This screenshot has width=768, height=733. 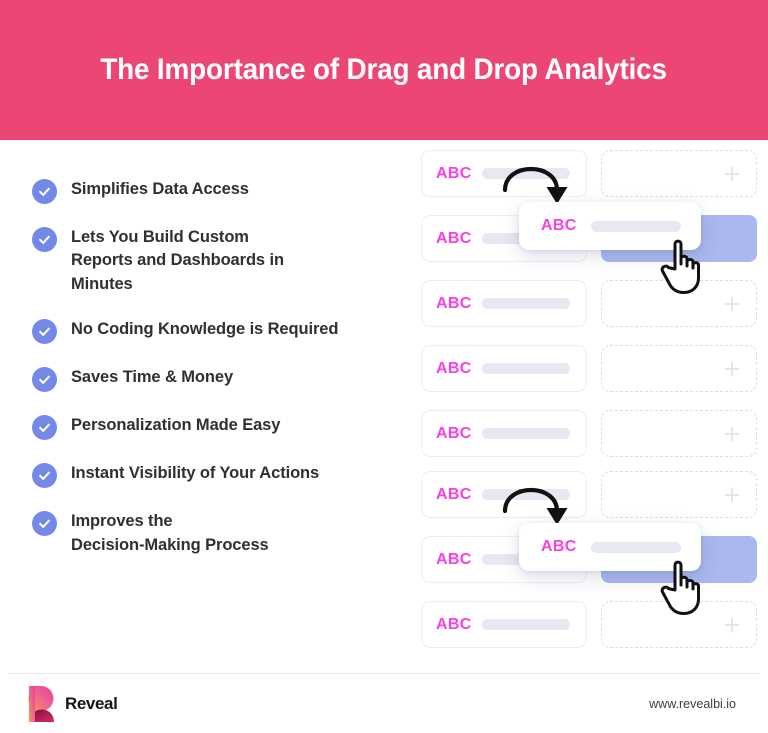 I want to click on brand-name: Reveal, so click(x=91, y=703).